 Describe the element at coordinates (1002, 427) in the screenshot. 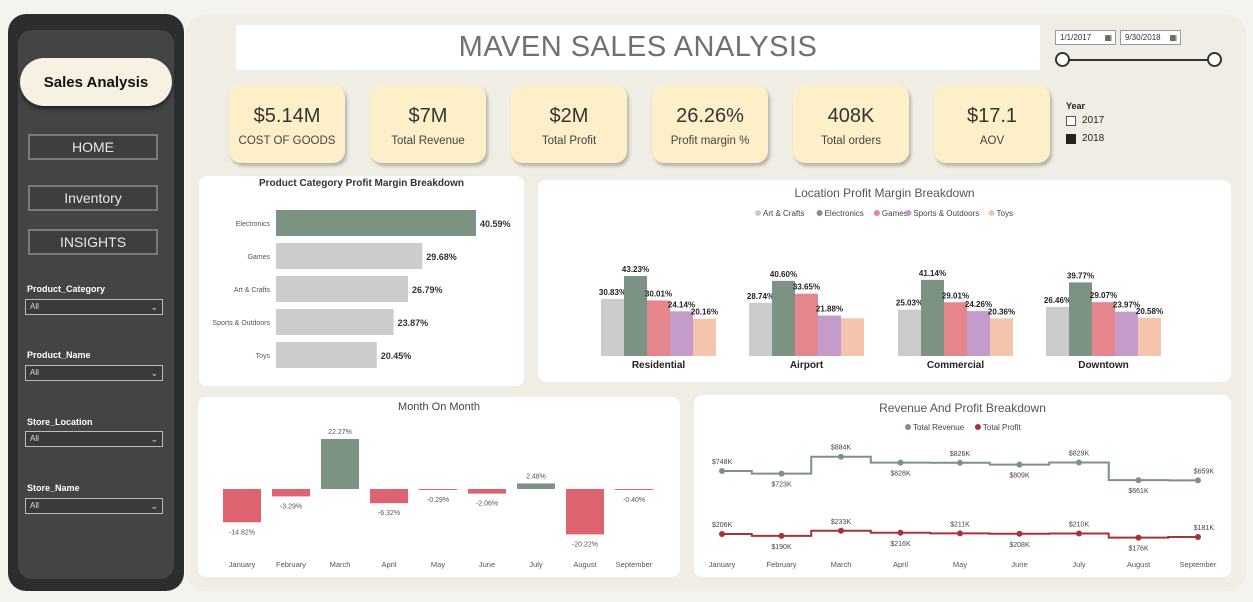

I see `legend-label: Total Profit` at that location.